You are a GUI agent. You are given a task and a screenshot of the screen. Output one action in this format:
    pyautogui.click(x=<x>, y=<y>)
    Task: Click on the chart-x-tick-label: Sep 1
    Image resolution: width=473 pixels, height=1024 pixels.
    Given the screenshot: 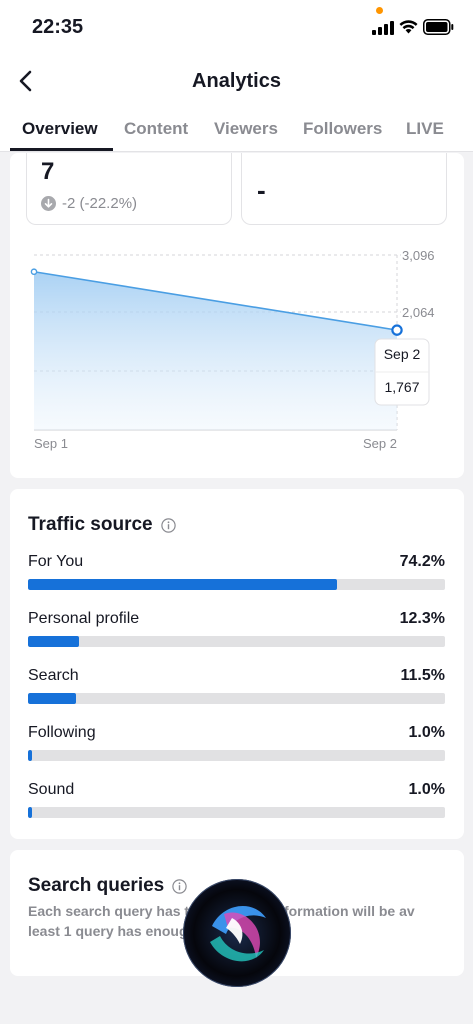 What is the action you would take?
    pyautogui.click(x=51, y=443)
    